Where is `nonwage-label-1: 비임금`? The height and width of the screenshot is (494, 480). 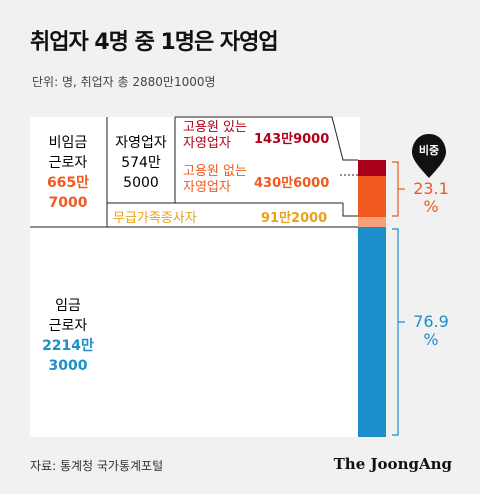
nonwage-label-1: 비임금 is located at coordinates (68, 143).